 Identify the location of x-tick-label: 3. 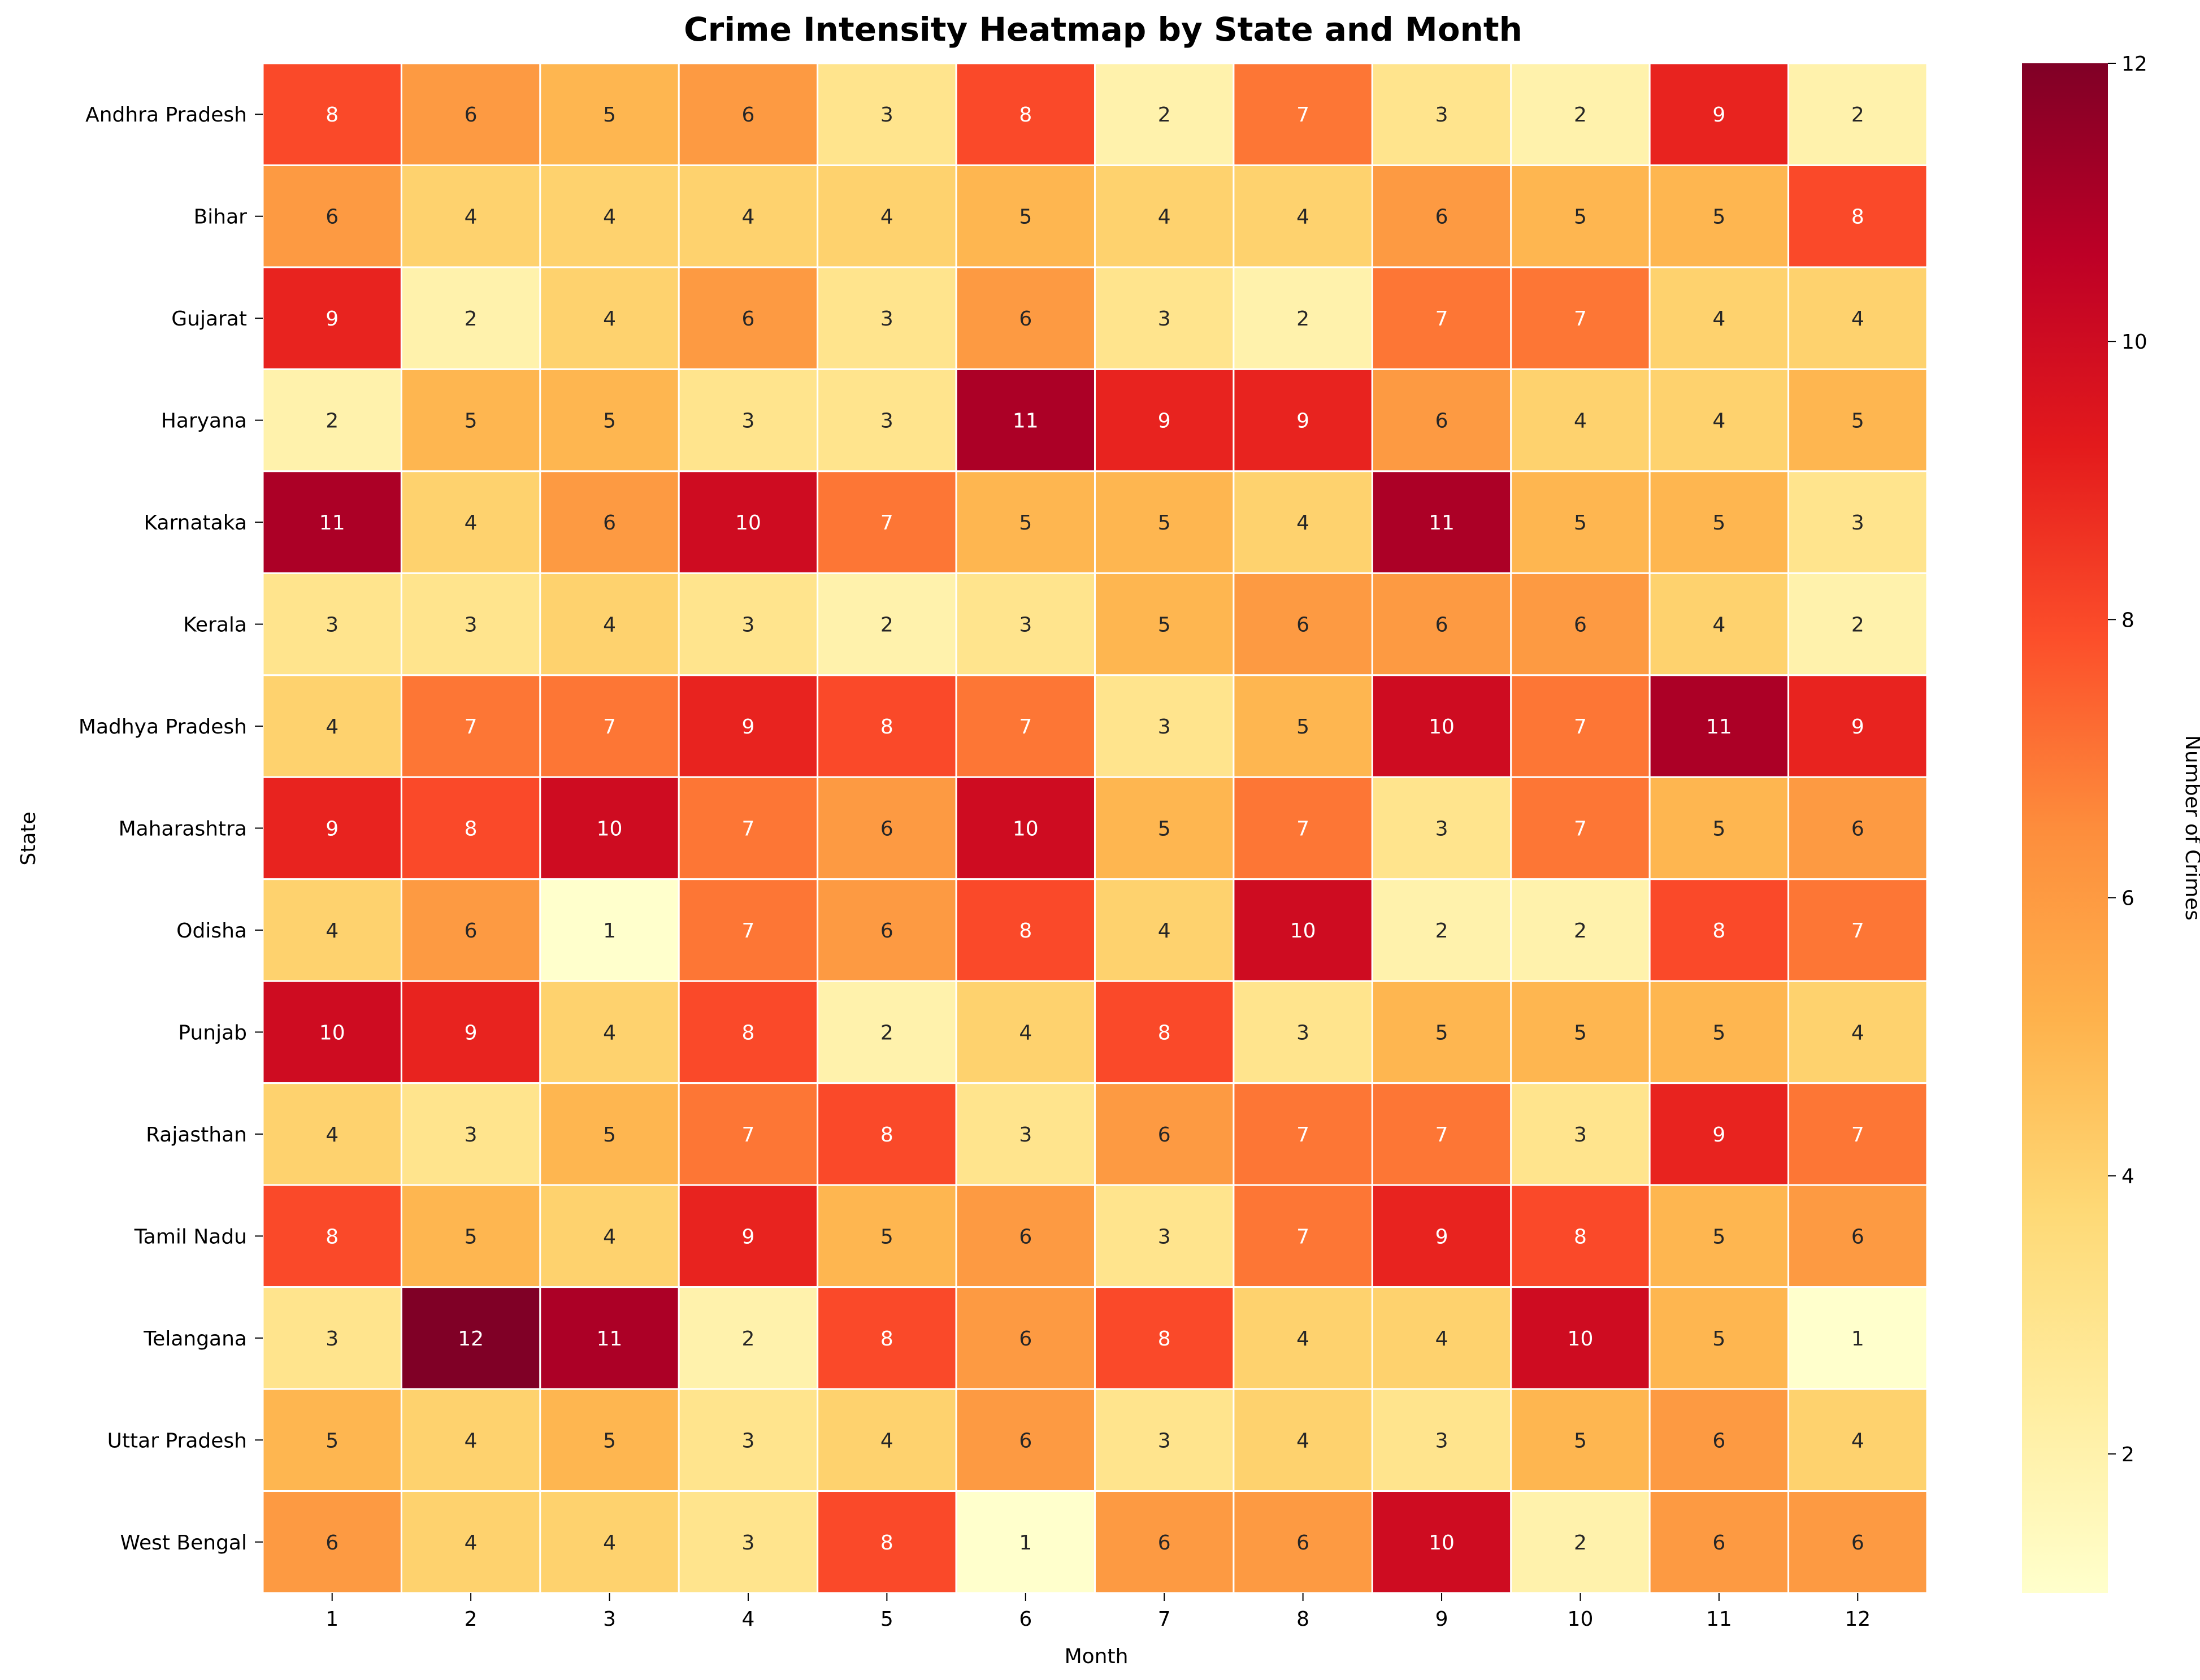
(609, 1619).